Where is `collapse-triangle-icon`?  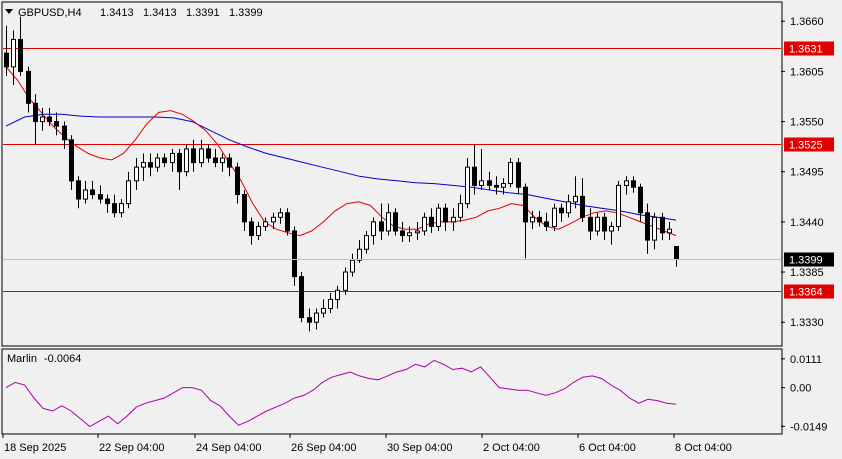
collapse-triangle-icon is located at coordinates (9, 11).